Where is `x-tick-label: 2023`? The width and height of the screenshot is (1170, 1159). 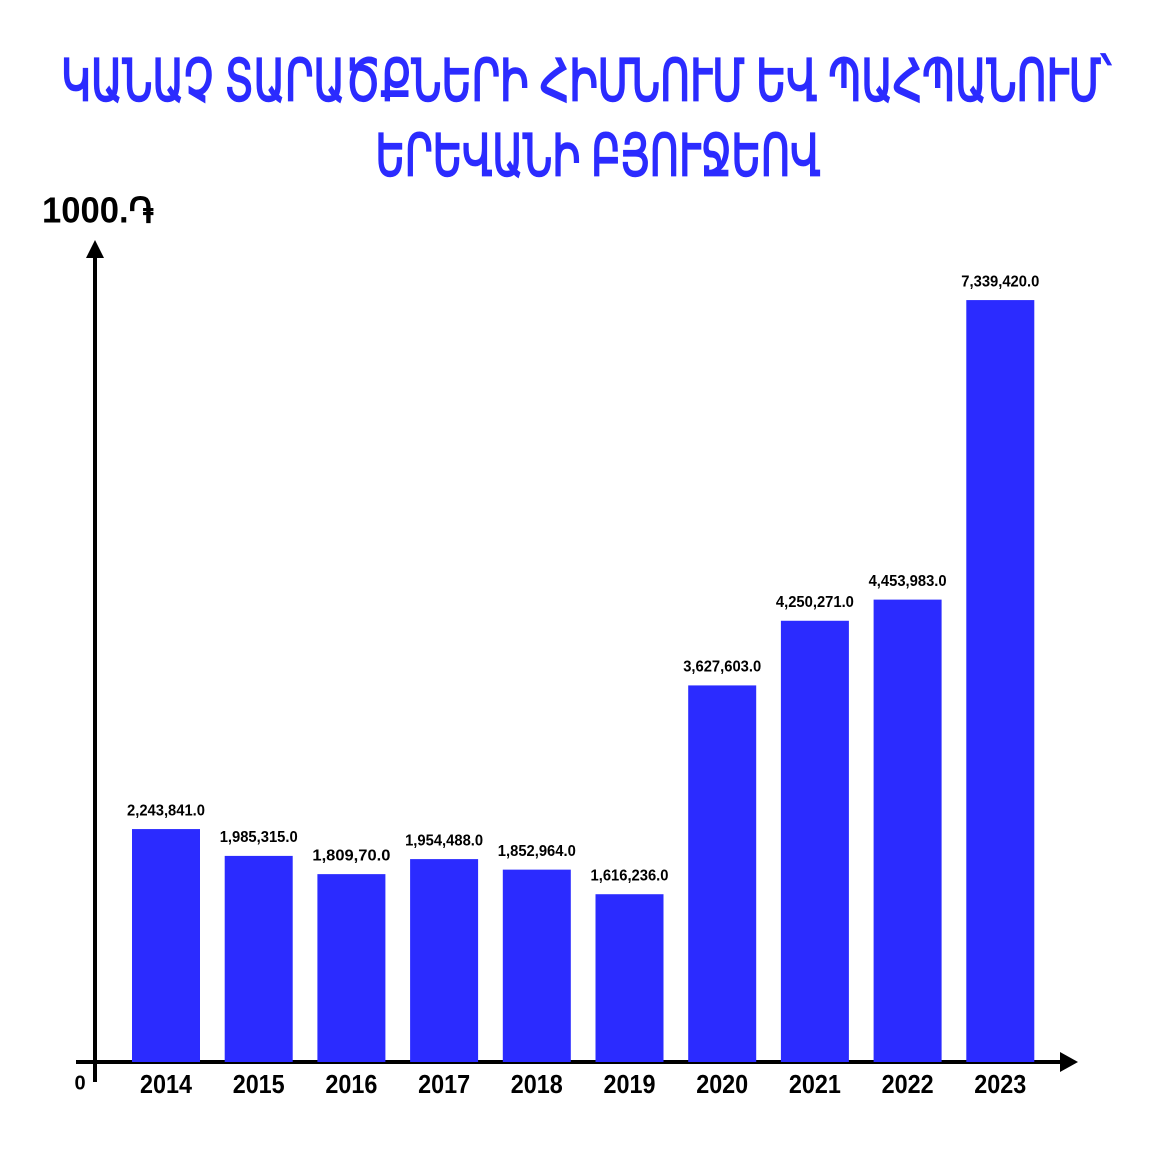 x-tick-label: 2023 is located at coordinates (1000, 1084).